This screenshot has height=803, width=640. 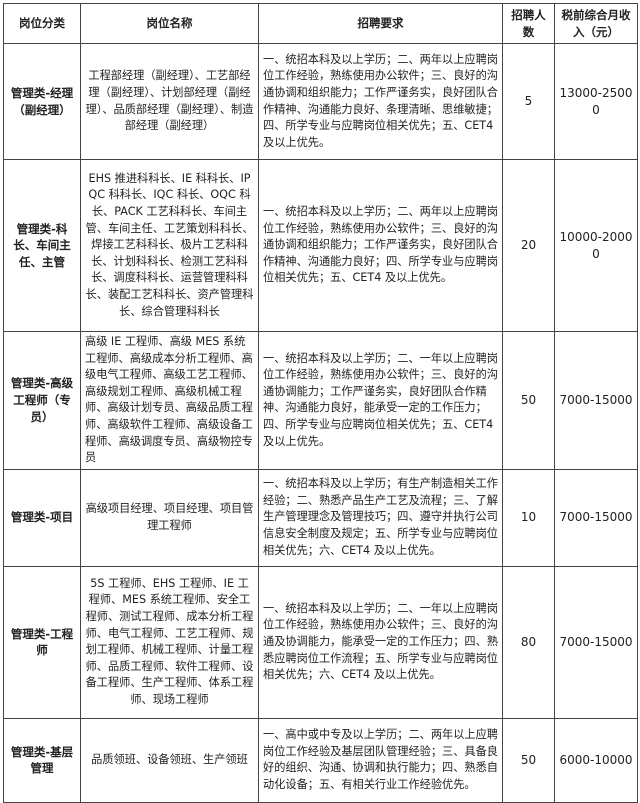 What do you see at coordinates (42, 642) in the screenshot?
I see `category-cell: 管理类-工程师` at bounding box center [42, 642].